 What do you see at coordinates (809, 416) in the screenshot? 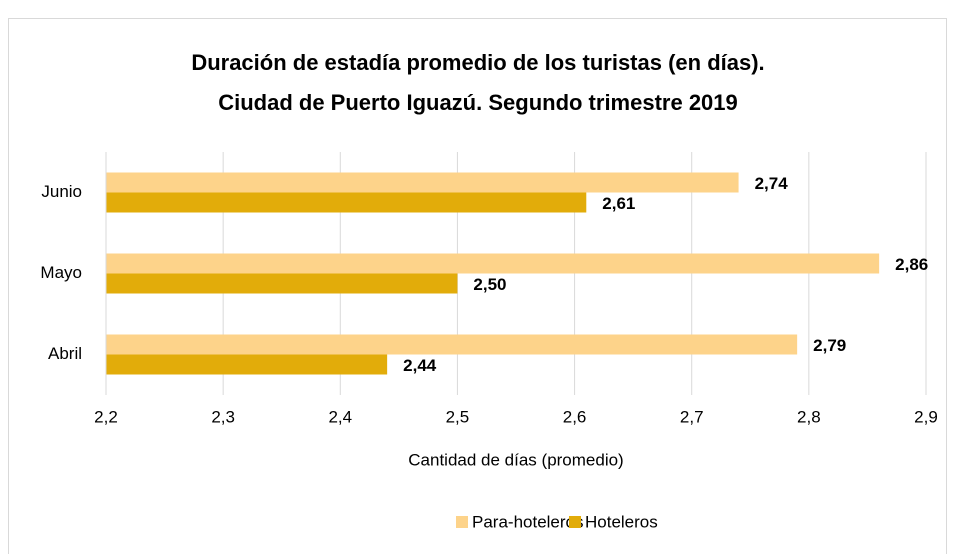
I see `x-tick-label: 2,8` at bounding box center [809, 416].